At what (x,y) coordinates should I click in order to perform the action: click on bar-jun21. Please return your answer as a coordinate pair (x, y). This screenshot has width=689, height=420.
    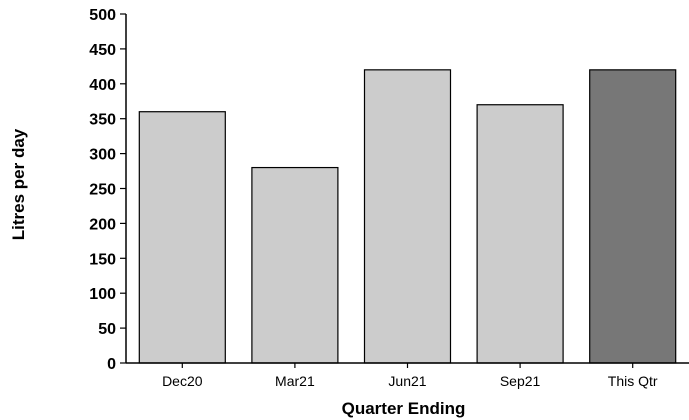
    Looking at the image, I should click on (407, 216).